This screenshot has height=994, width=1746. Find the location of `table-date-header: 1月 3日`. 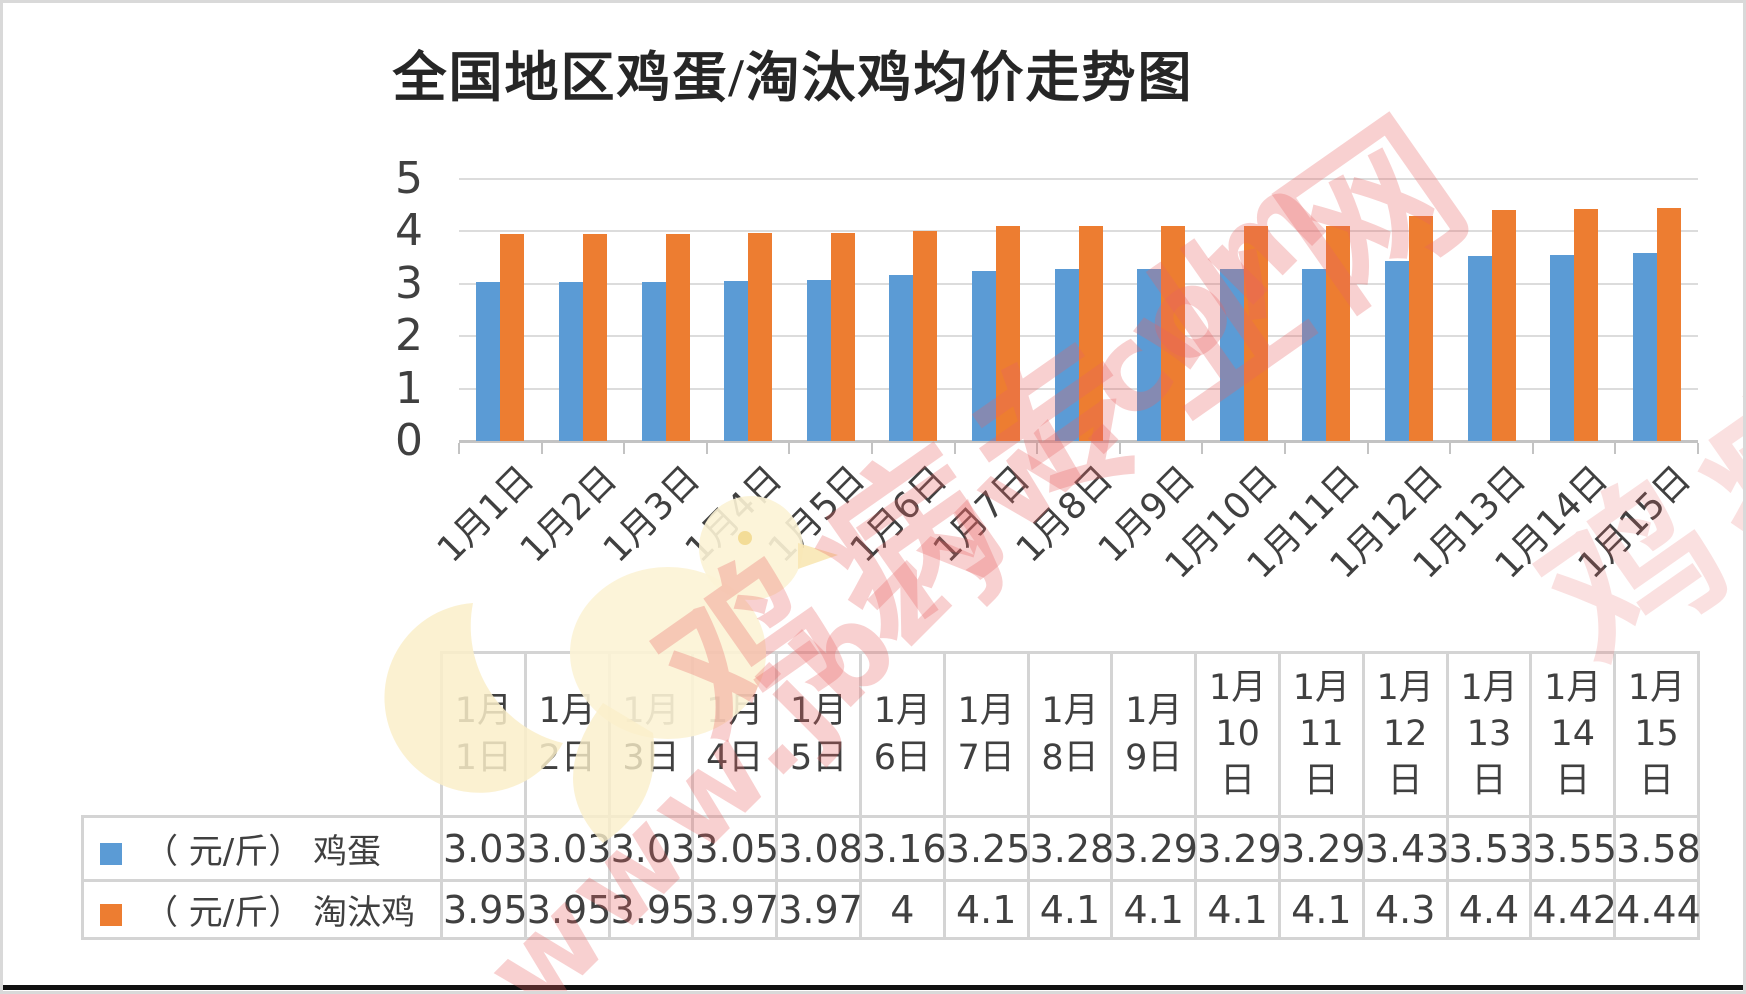

table-date-header: 1月 3日 is located at coordinates (651, 734).